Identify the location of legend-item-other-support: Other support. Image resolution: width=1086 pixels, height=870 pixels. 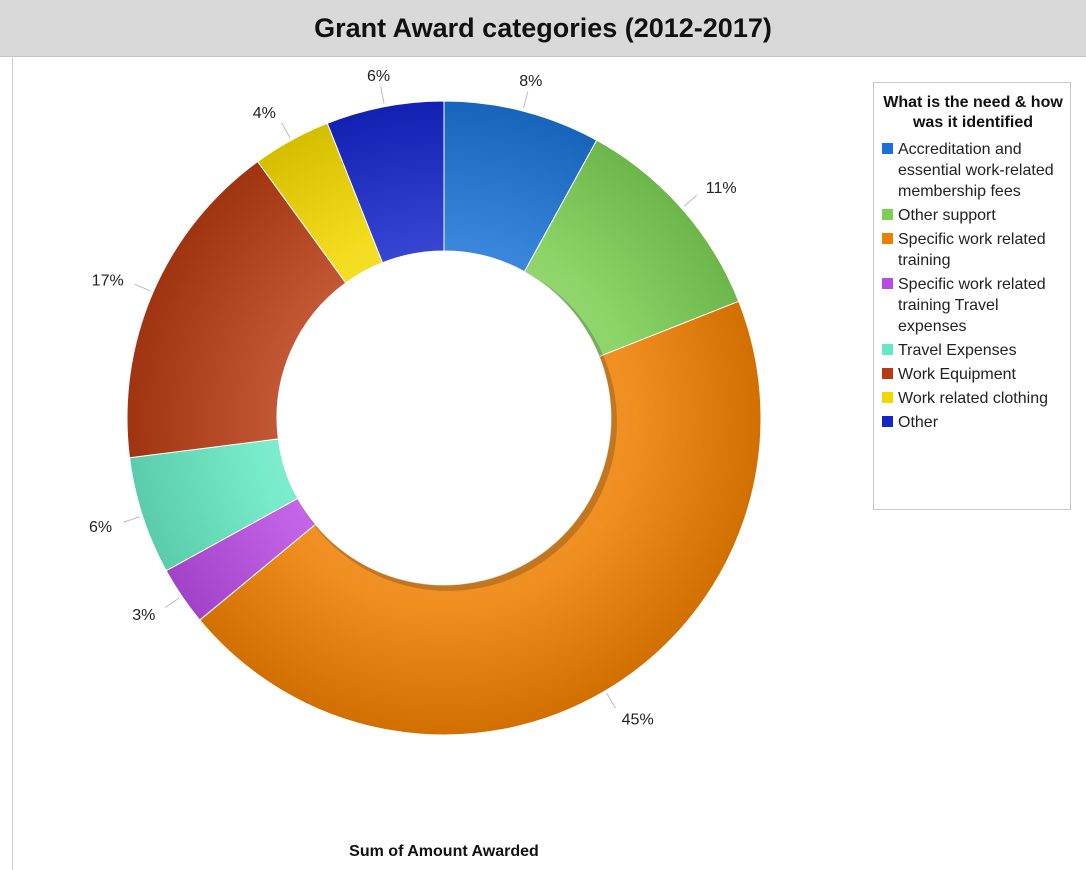
(973, 215).